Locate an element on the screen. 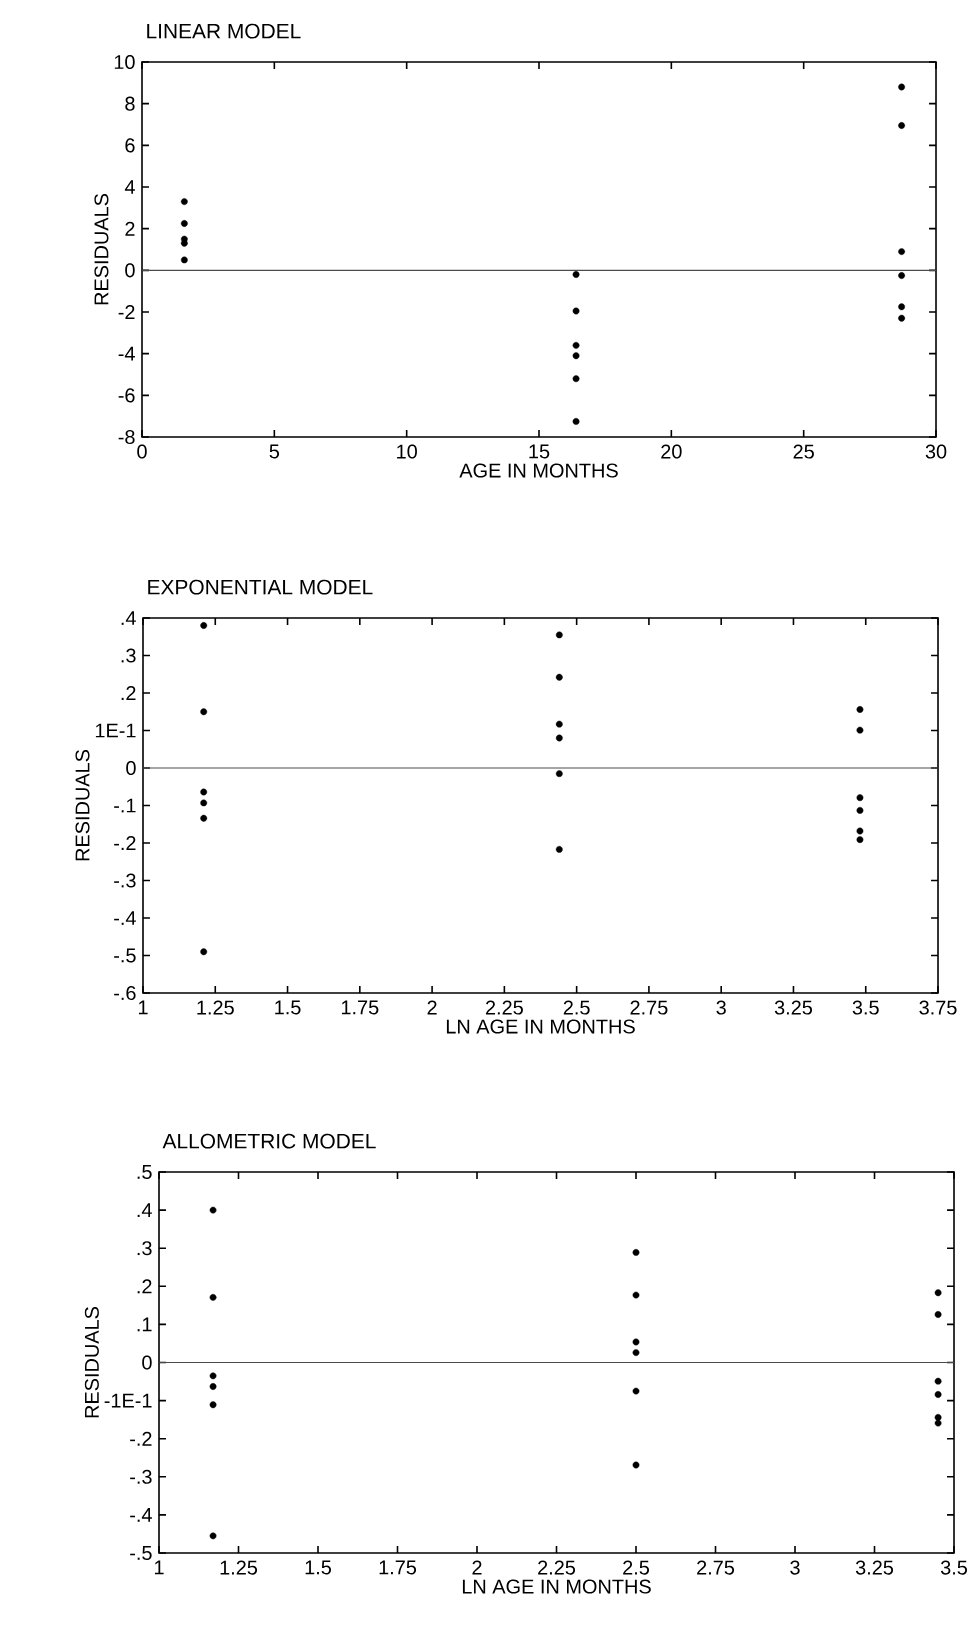 The image size is (977, 1632). y-tick-label: 4 is located at coordinates (129, 187).